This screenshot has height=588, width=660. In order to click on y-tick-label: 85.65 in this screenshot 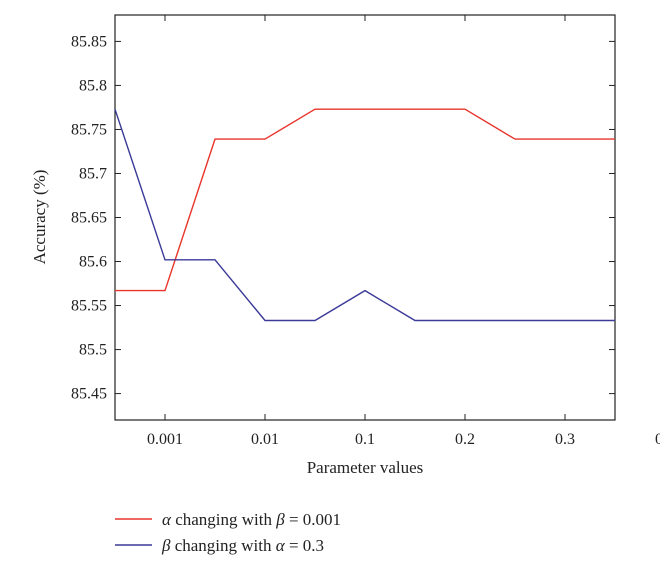, I will do `click(89, 218)`.